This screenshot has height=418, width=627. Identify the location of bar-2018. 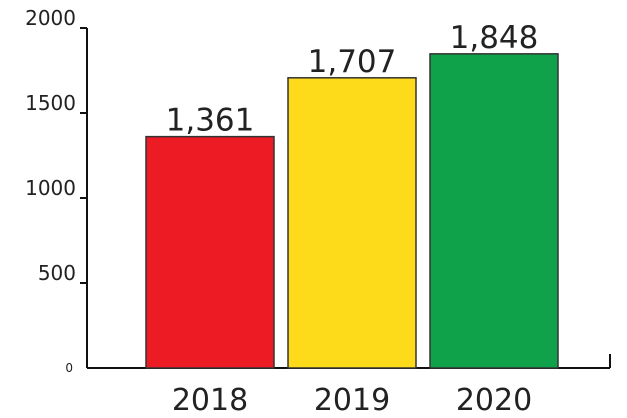
(210, 252).